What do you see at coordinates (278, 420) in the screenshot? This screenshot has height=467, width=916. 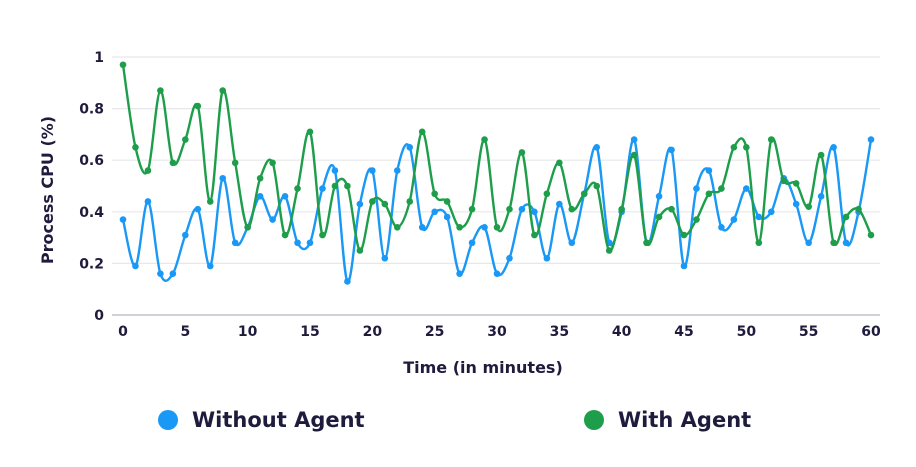 I see `legend-label: Without Agent` at bounding box center [278, 420].